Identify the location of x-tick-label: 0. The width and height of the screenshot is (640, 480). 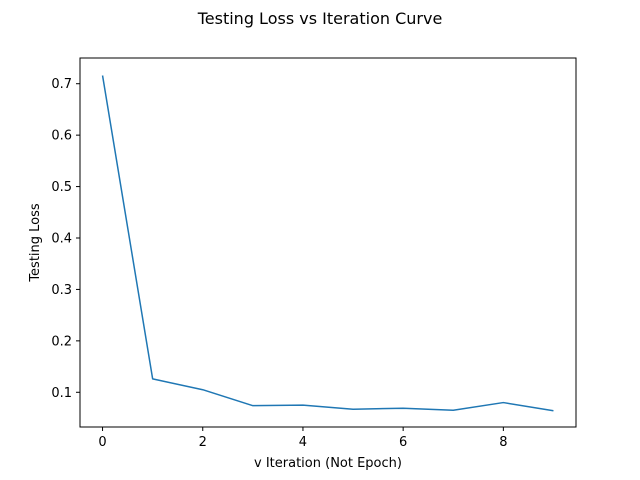
(102, 442).